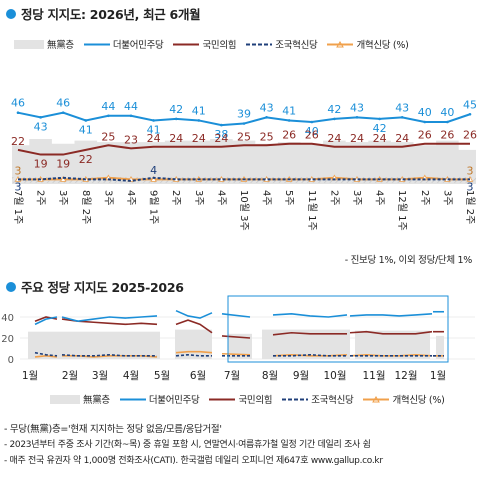  I want to click on chart1-legend: 無黨층 더불어민주당 국민의힘 조국혁신당 개혁신당 (%), so click(211, 44).